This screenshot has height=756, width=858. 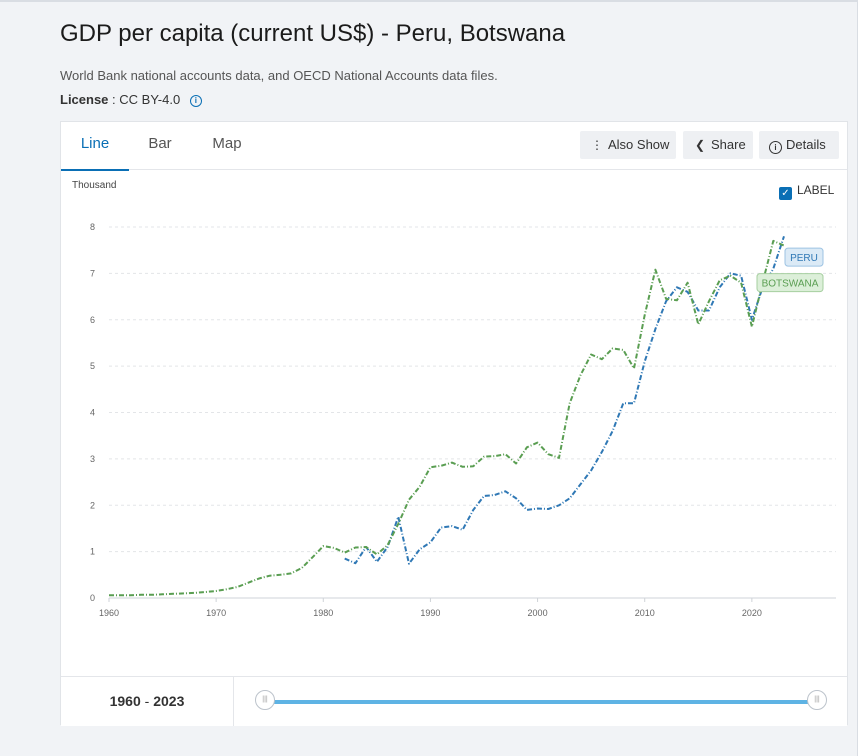 I want to click on y-tick-label: 2, so click(x=92, y=505).